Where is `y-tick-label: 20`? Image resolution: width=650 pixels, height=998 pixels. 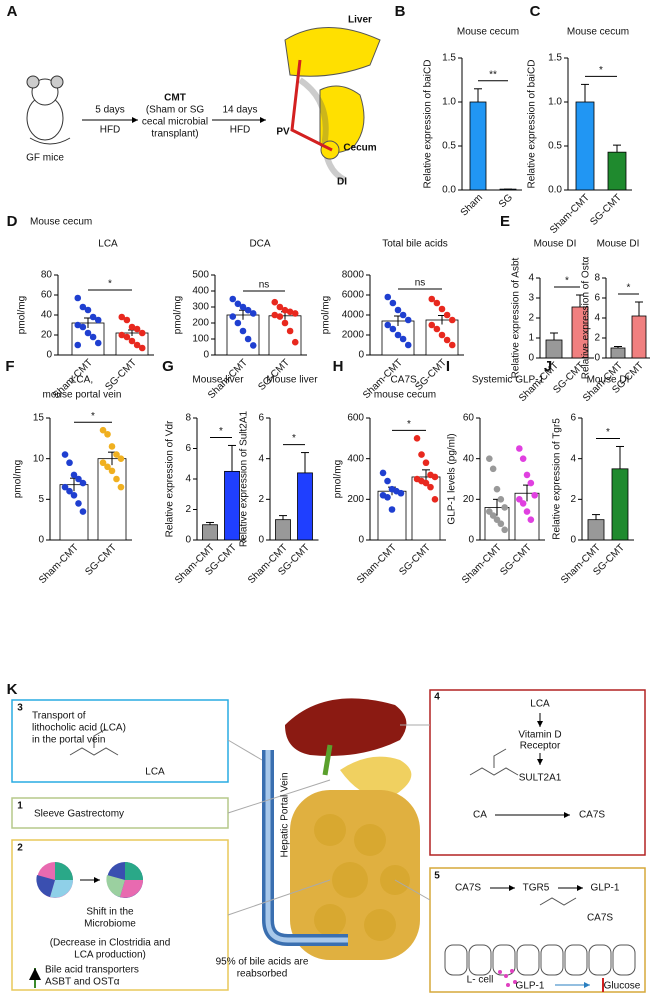
y-tick-label: 20 is located at coordinates (469, 499).